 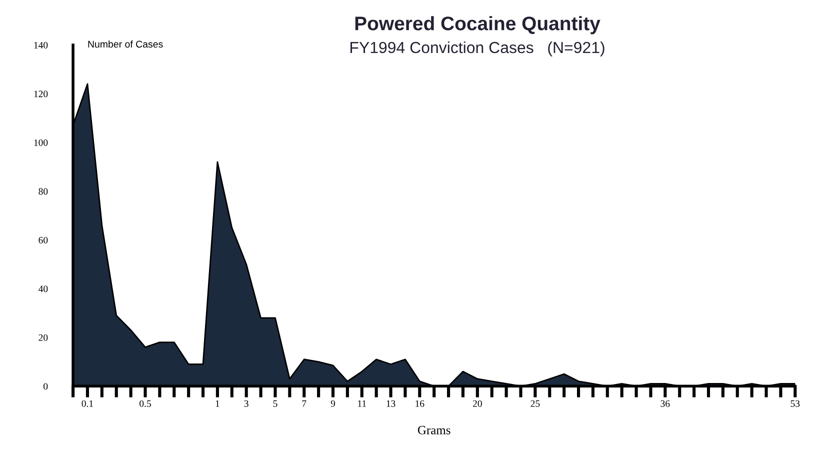 What do you see at coordinates (43, 337) in the screenshot?
I see `y-tick-label: 20` at bounding box center [43, 337].